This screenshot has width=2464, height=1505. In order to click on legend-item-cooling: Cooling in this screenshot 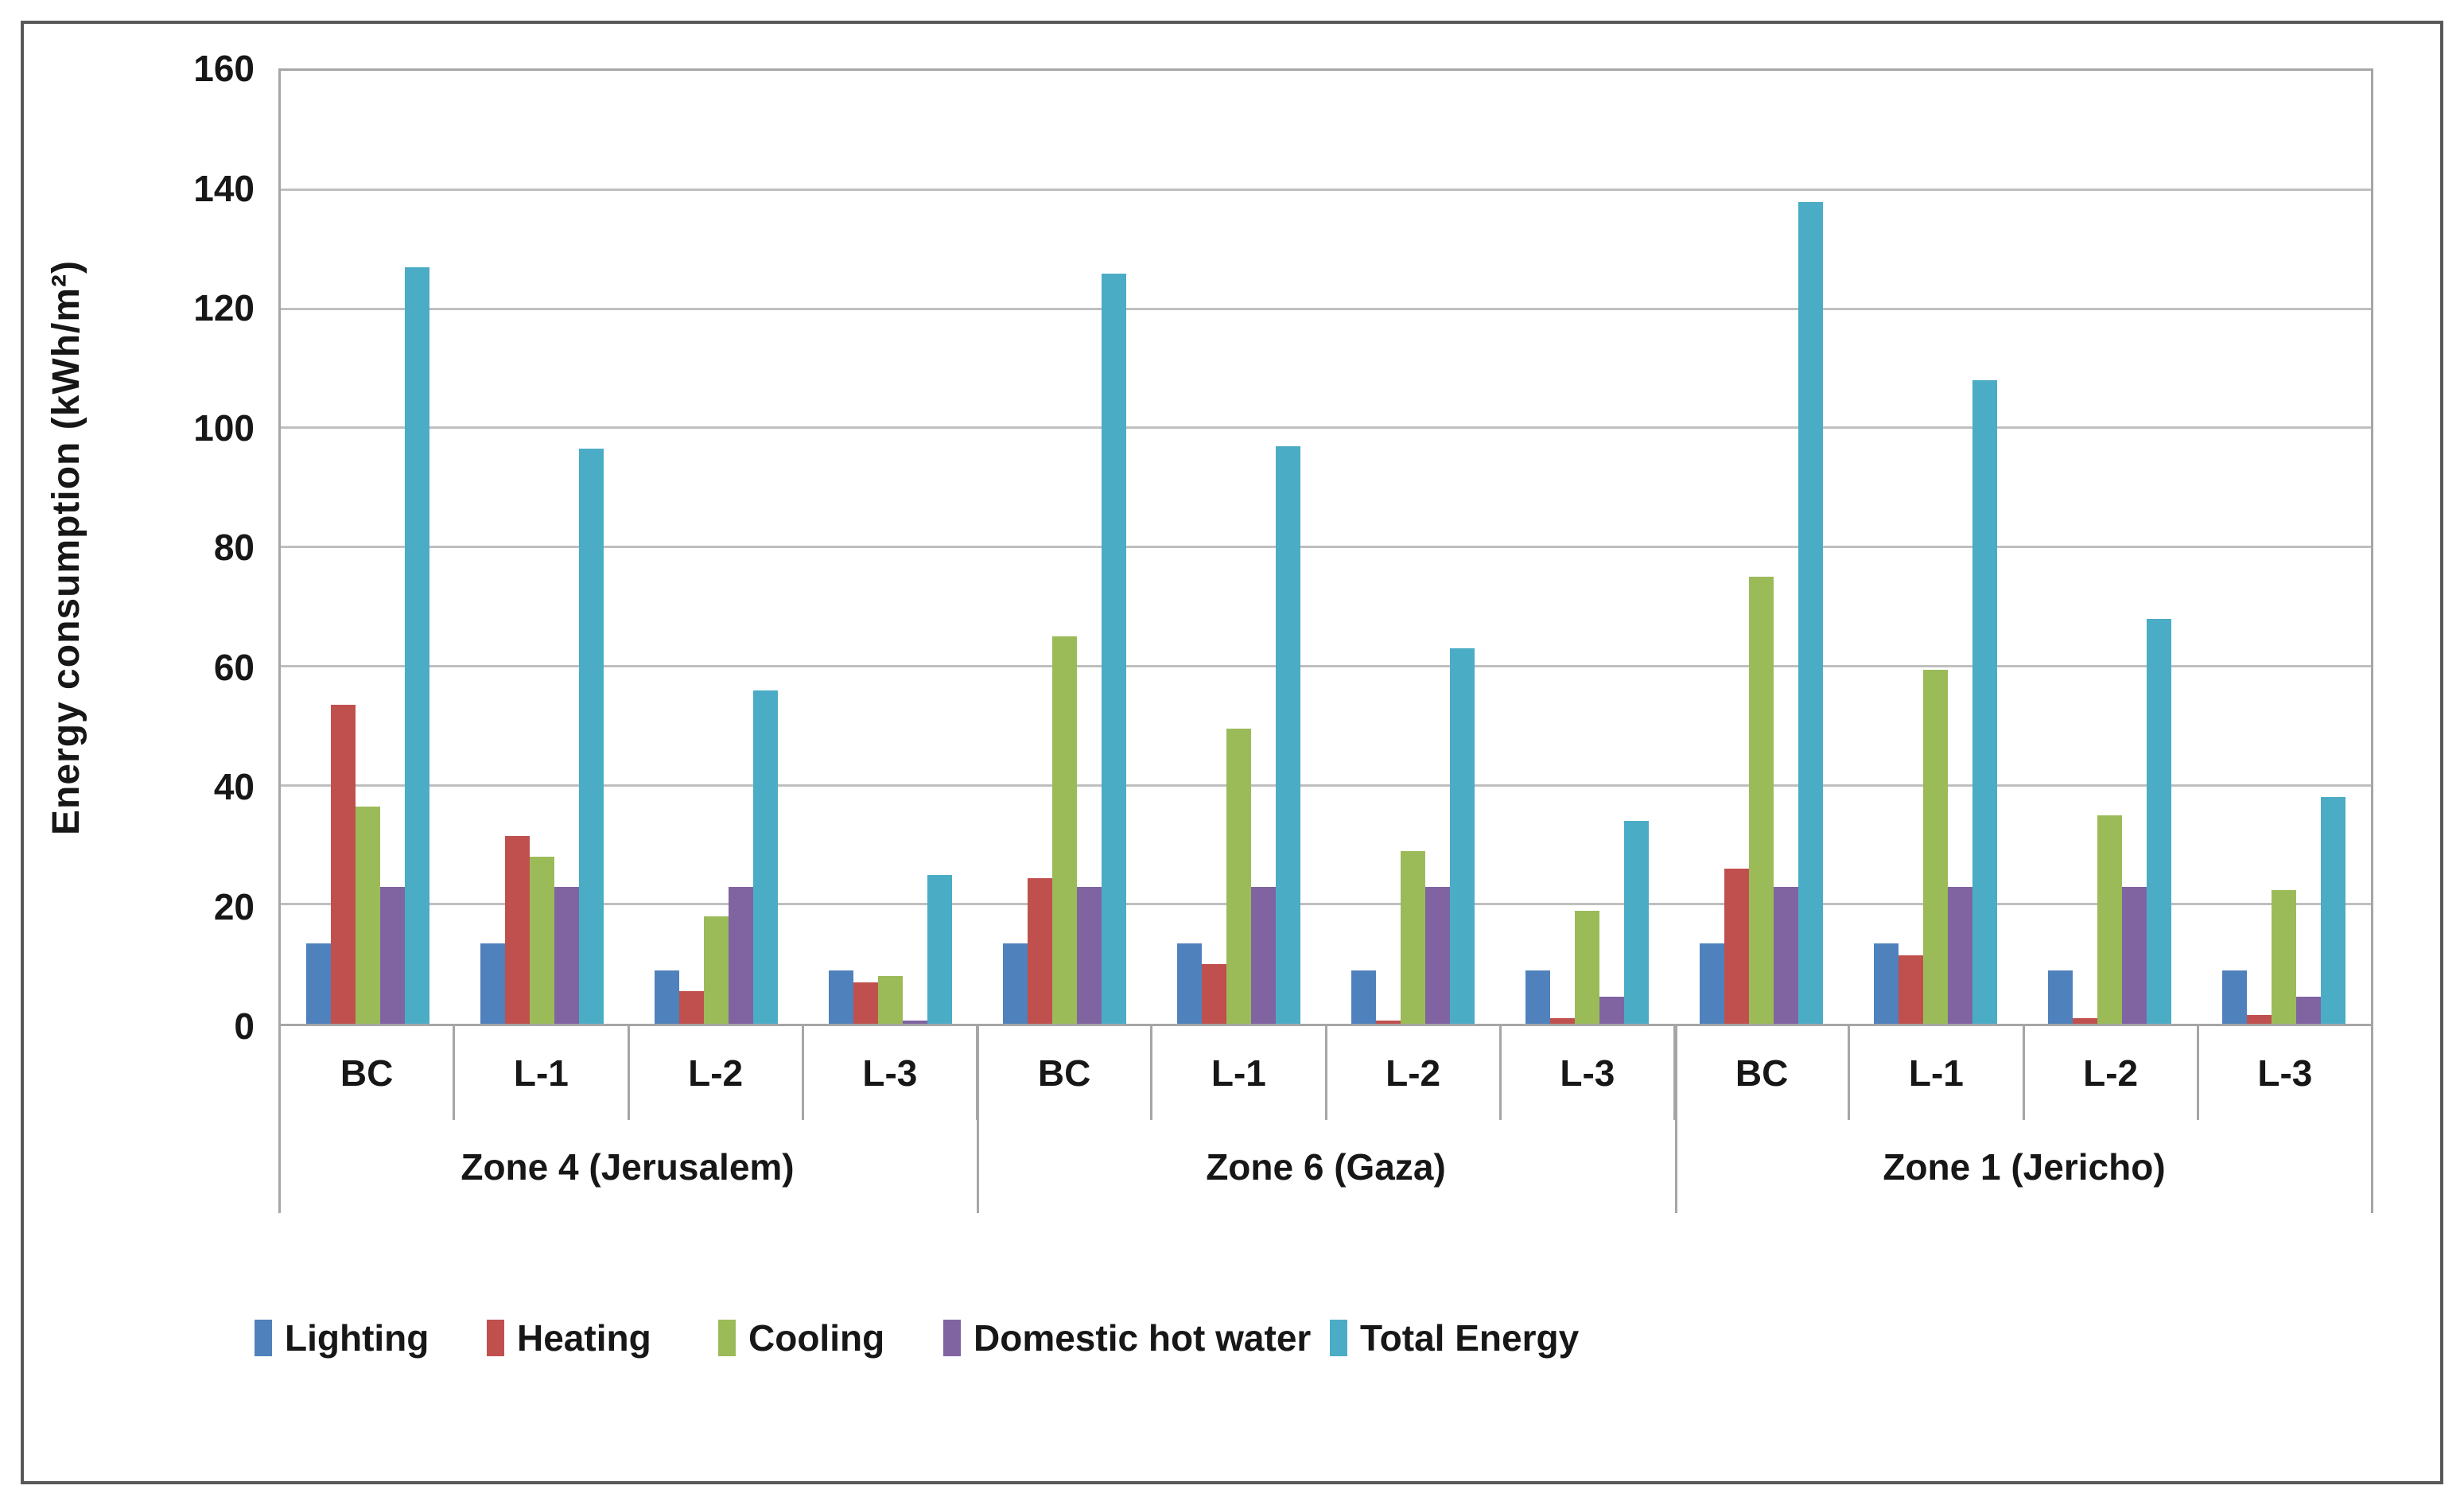, I will do `click(801, 1337)`.